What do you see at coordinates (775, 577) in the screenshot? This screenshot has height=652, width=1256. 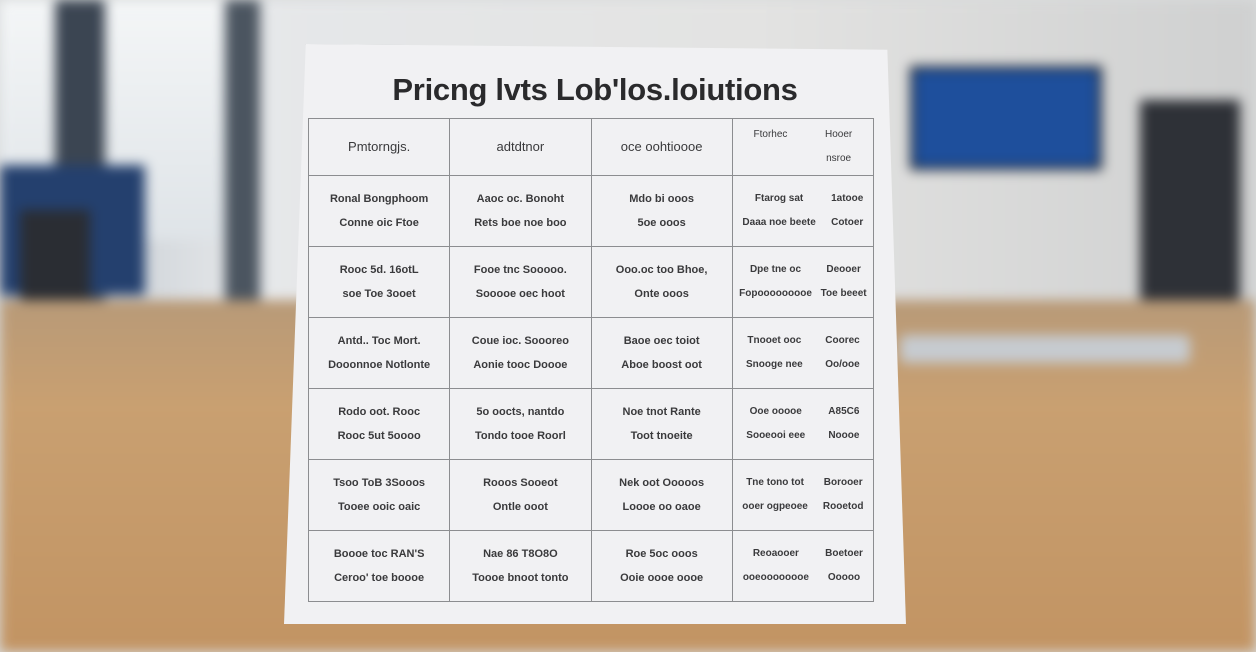 I see `cell-text: ooeoooooooe` at bounding box center [775, 577].